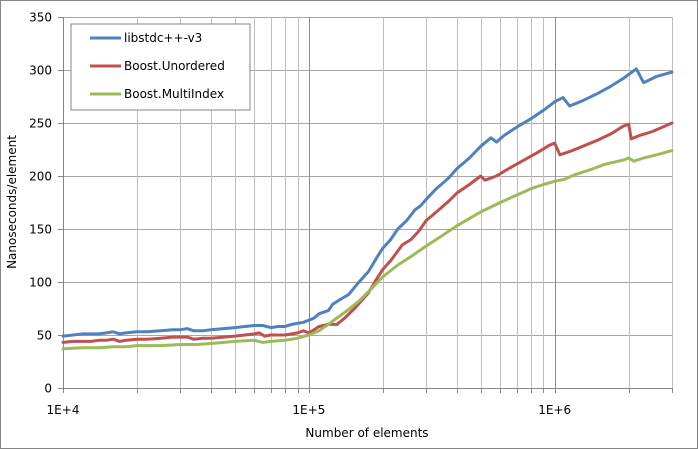 The width and height of the screenshot is (698, 449). Describe the element at coordinates (40, 71) in the screenshot. I see `y-tick-label: 300` at that location.